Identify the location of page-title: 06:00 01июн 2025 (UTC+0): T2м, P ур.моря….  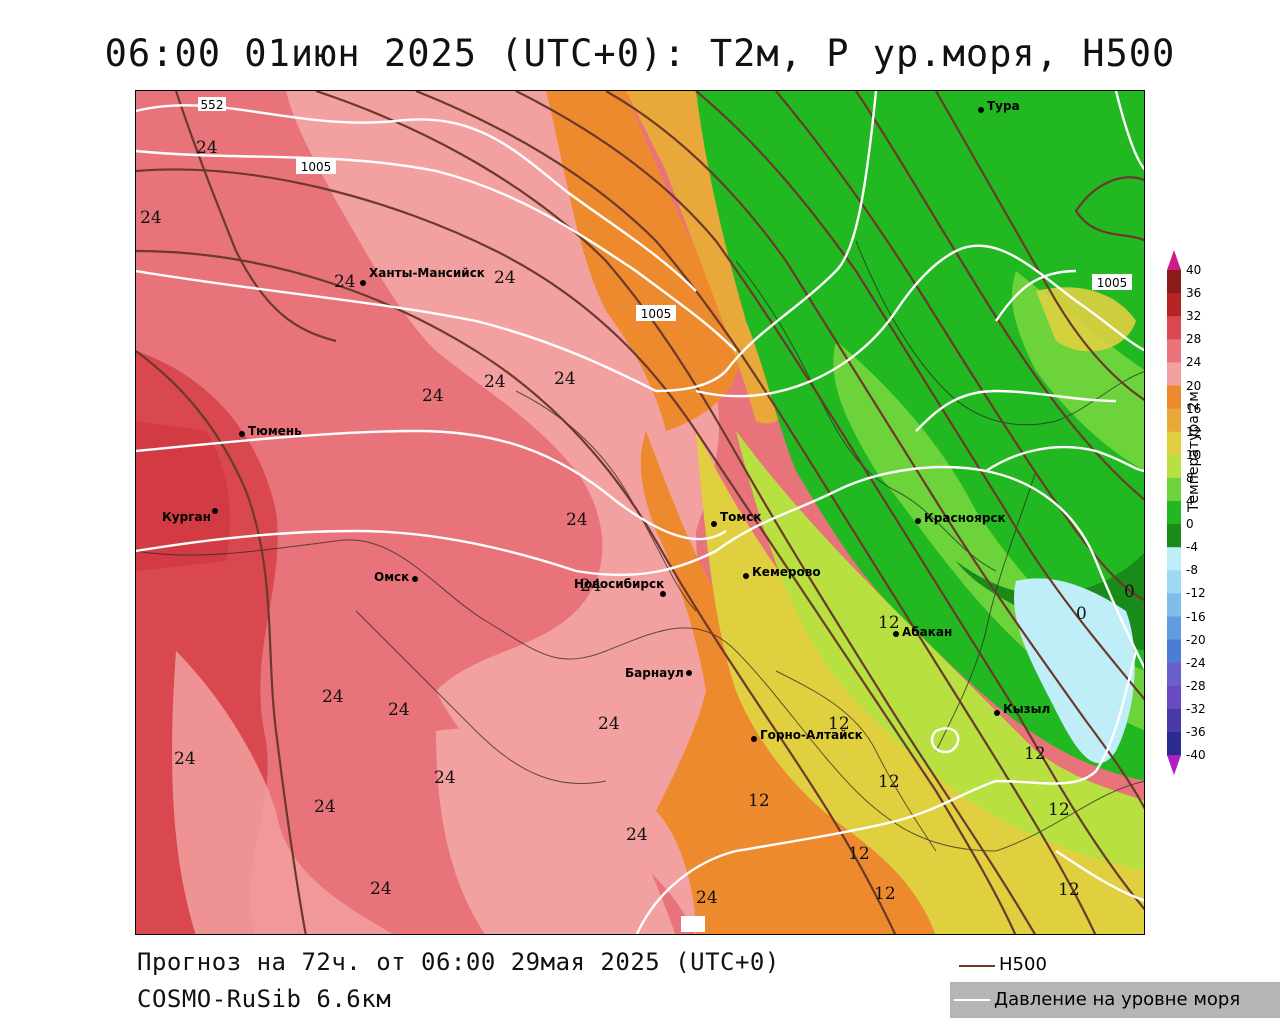
(640, 53).